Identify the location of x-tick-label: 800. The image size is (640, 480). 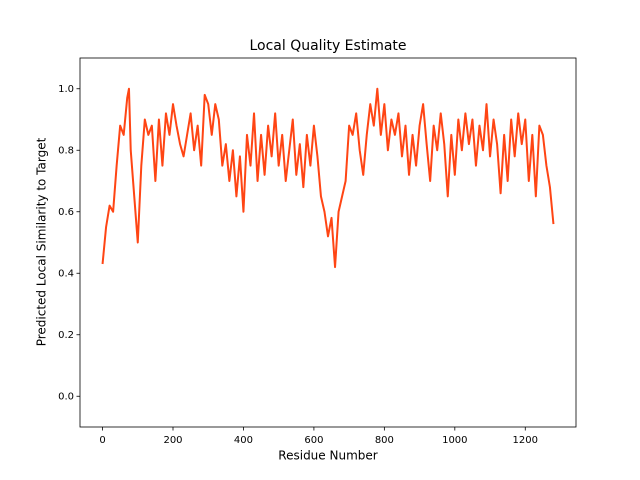
(384, 440).